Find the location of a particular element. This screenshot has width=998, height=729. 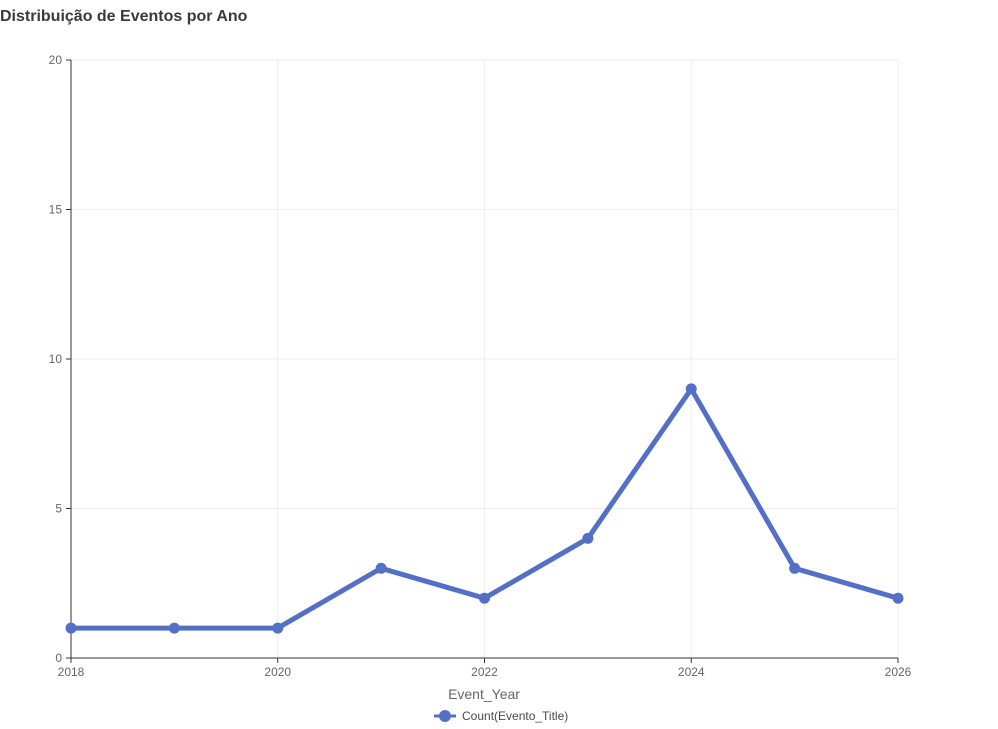

y-tick-label: 5 is located at coordinates (58, 509).